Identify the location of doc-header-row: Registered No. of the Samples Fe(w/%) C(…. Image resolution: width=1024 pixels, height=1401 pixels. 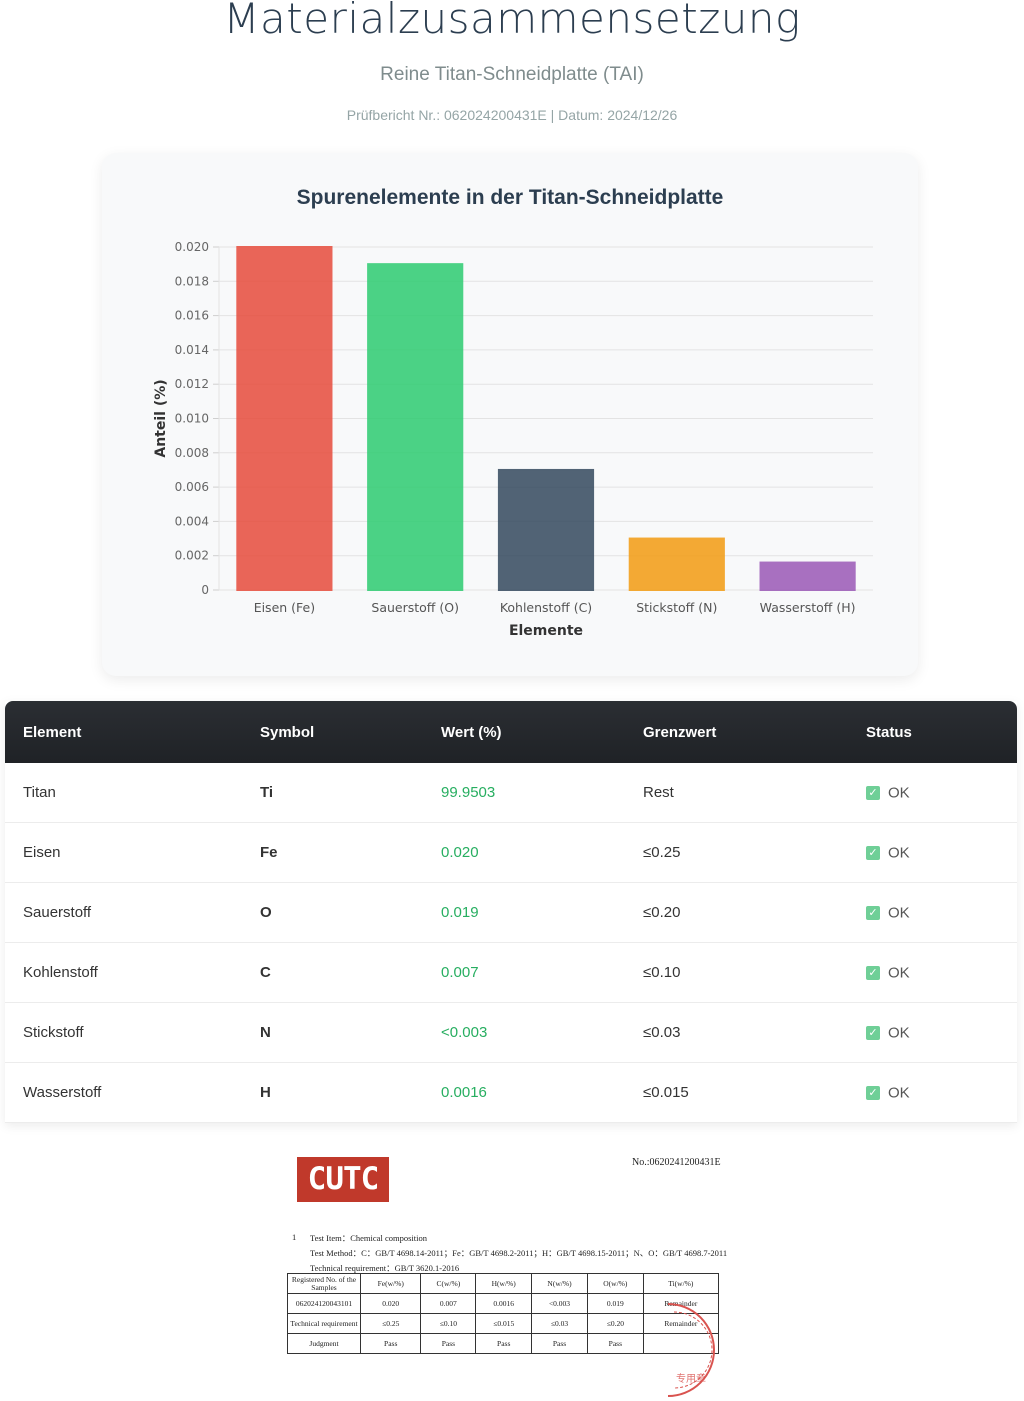
(503, 1283).